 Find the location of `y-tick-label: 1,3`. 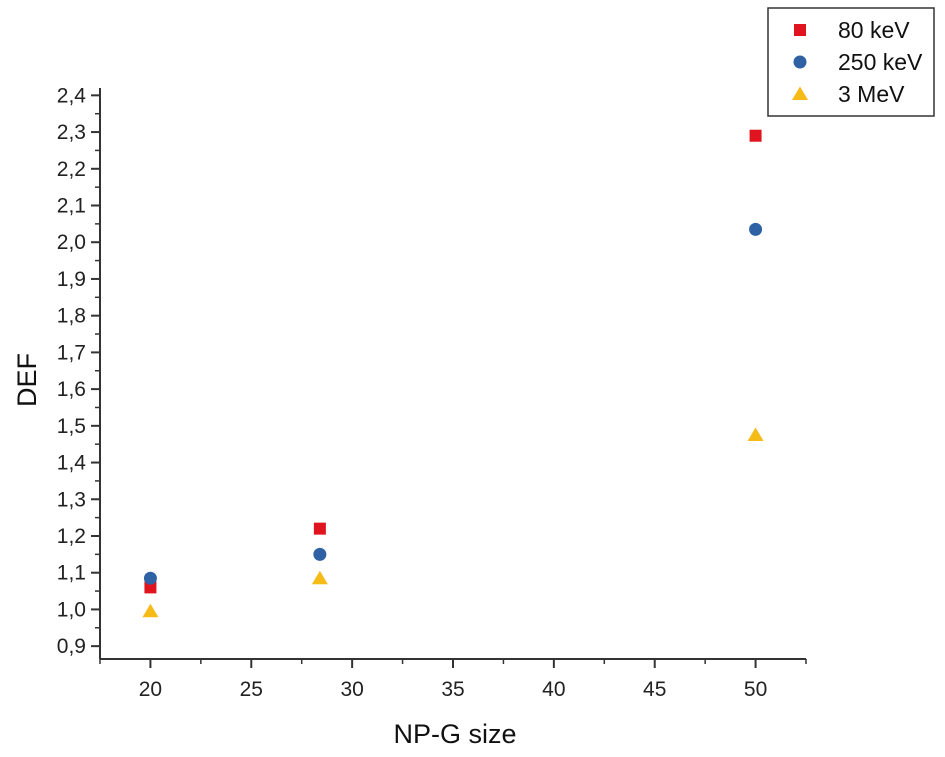

y-tick-label: 1,3 is located at coordinates (71, 499).